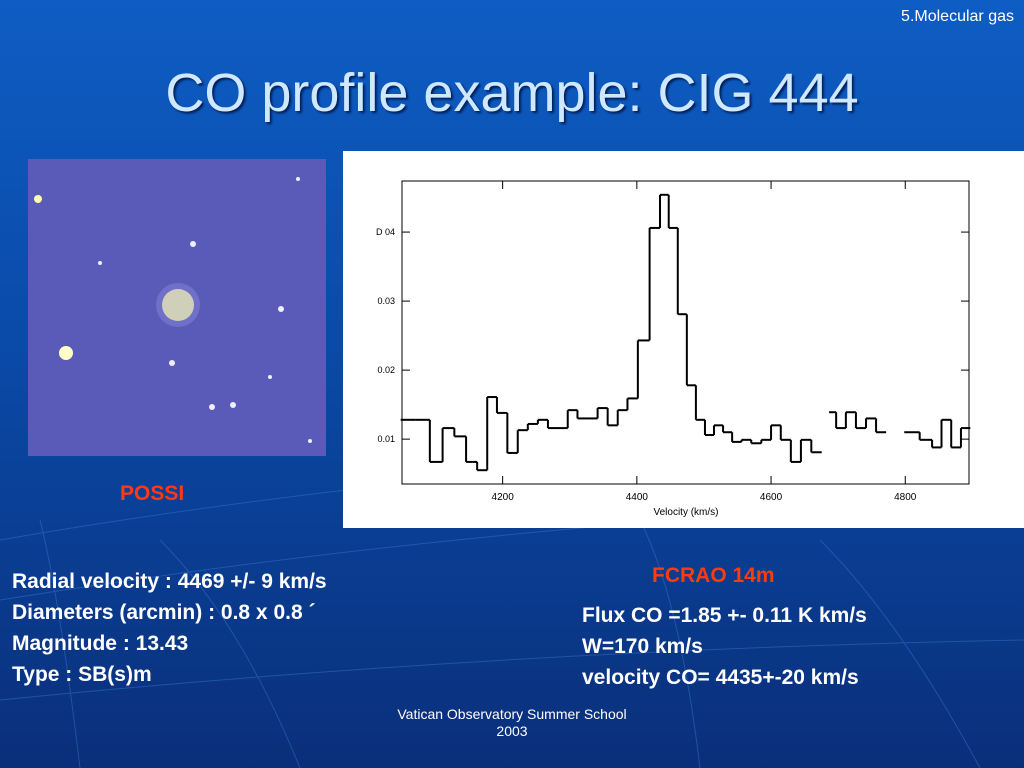 The image size is (1024, 768). Describe the element at coordinates (385, 232) in the screenshot. I see `y-tick-label: D 04` at that location.